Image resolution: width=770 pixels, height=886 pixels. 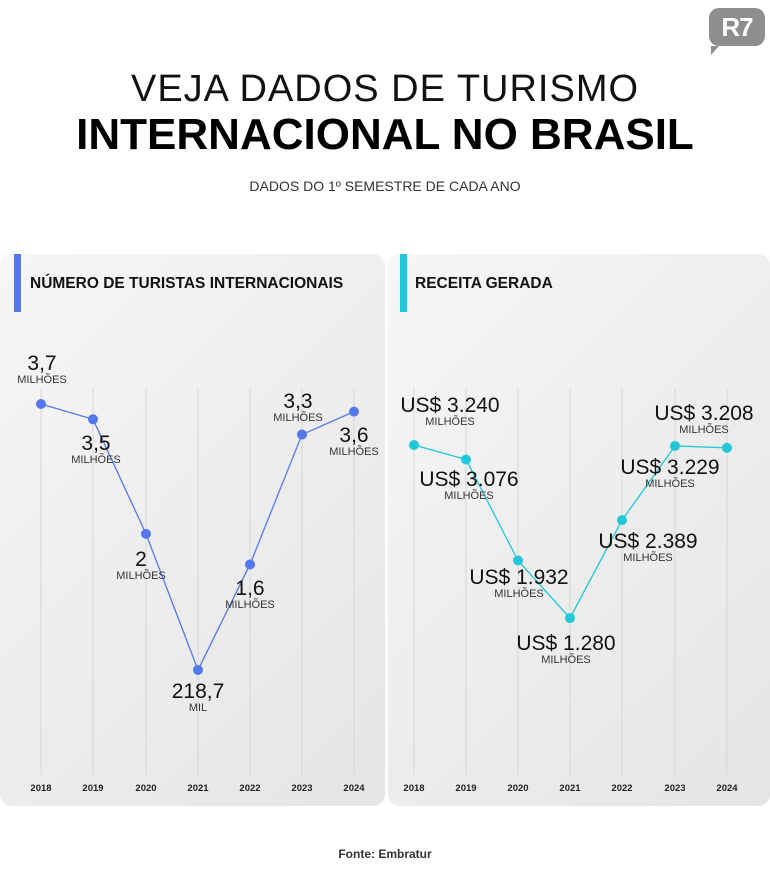 I want to click on value-text: 2, so click(x=141, y=559).